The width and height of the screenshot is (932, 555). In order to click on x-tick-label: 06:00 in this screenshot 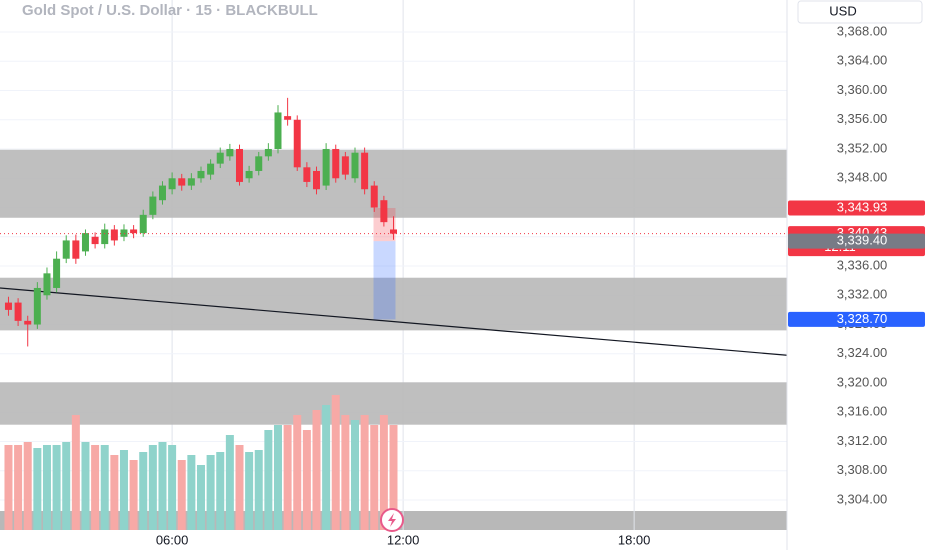, I will do `click(172, 539)`.